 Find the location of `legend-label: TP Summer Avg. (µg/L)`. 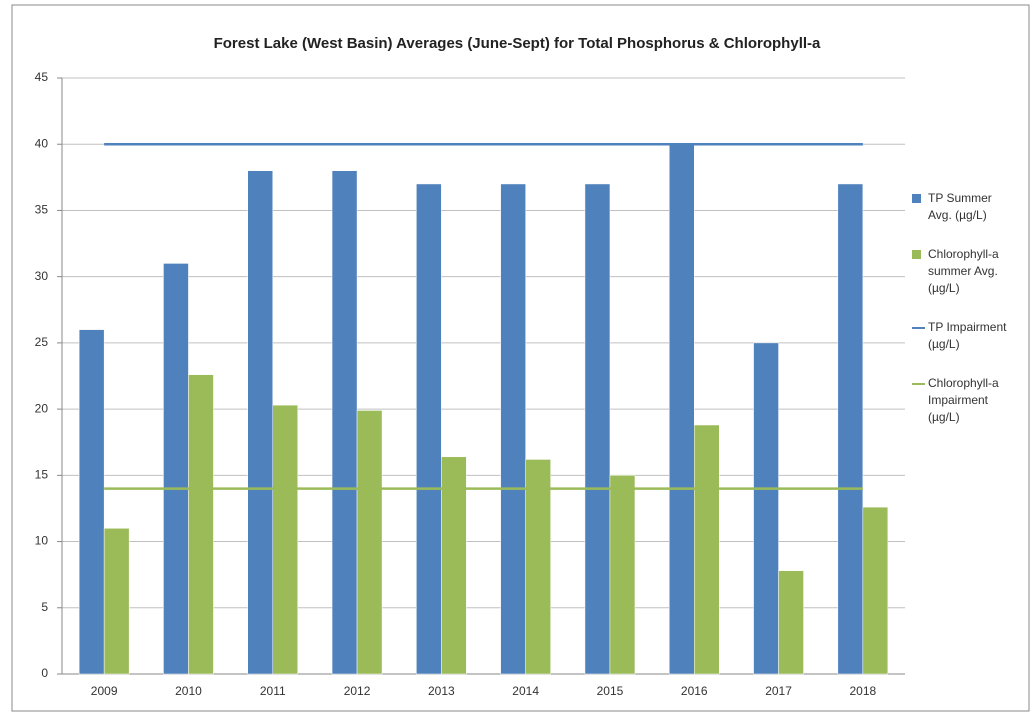

legend-label: TP Summer Avg. (µg/L) is located at coordinates (960, 206).